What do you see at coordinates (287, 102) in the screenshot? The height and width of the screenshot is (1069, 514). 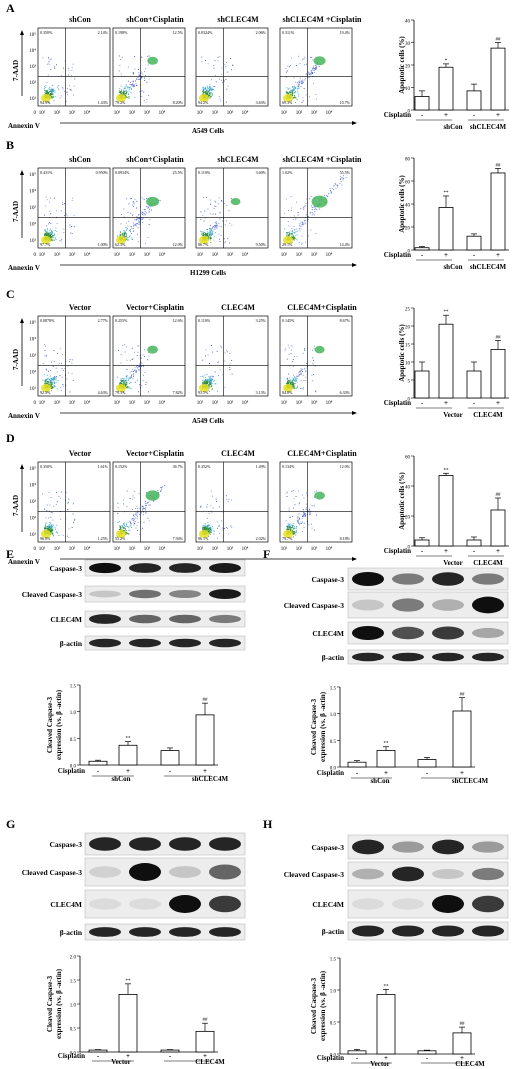 I see `quadrant-percentage: 69.3%` at bounding box center [287, 102].